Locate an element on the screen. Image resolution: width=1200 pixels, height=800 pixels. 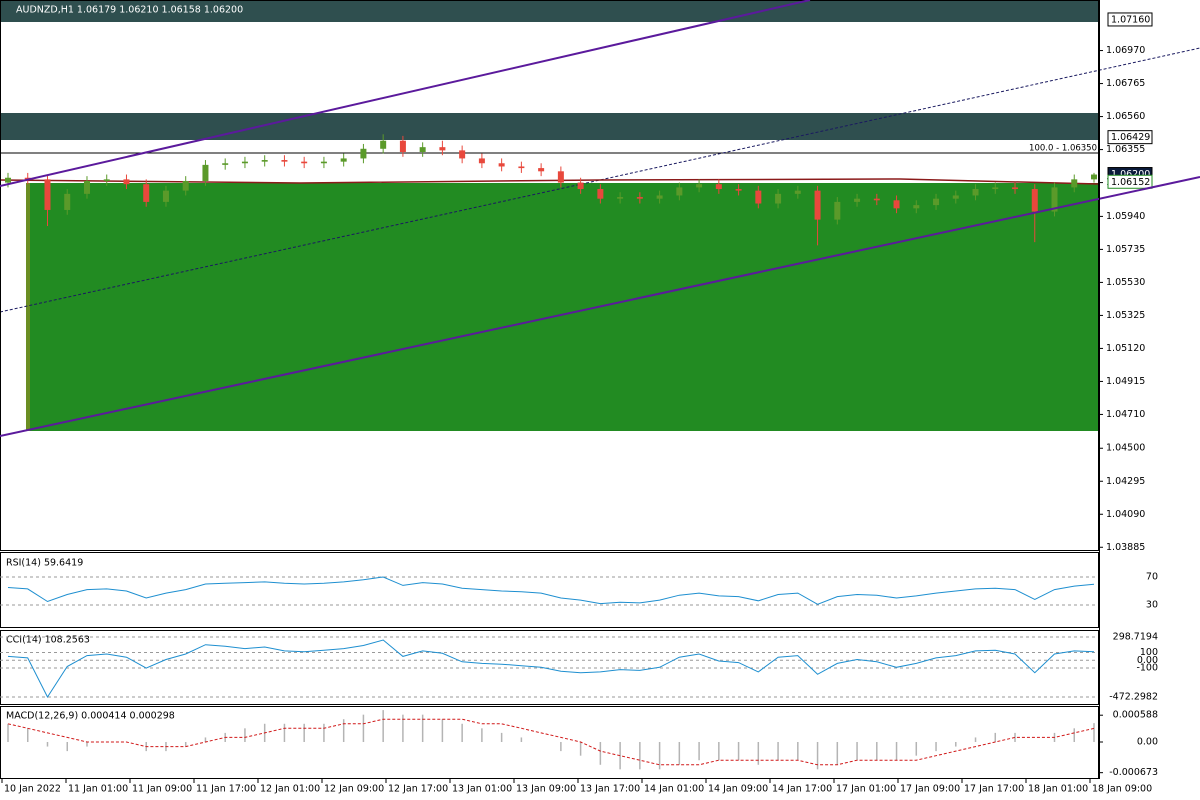
fib-label: 100.0 - 1.06350 is located at coordinates (1063, 149).